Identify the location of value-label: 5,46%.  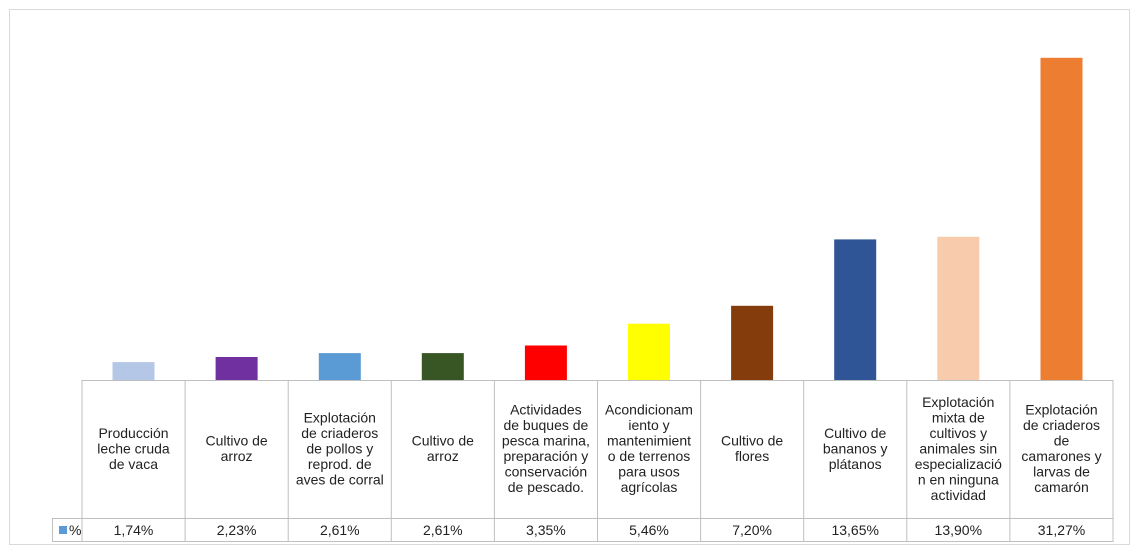
(649, 530).